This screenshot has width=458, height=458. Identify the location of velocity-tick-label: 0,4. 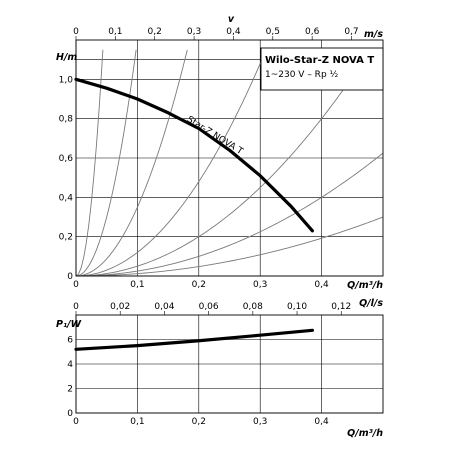
(233, 32).